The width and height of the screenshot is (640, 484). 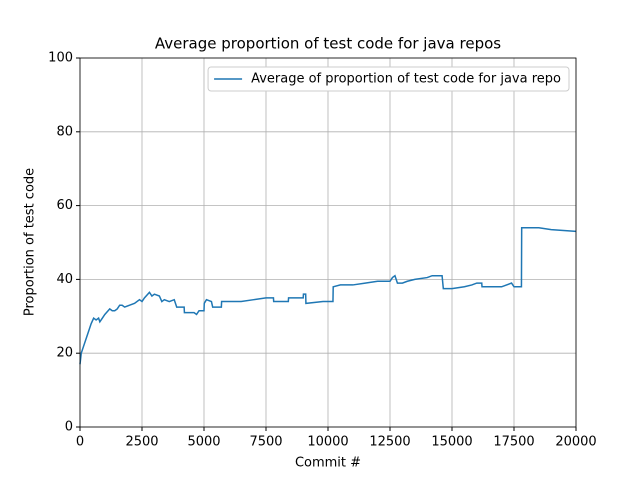 What do you see at coordinates (80, 442) in the screenshot?
I see `x-tick-label: 0` at bounding box center [80, 442].